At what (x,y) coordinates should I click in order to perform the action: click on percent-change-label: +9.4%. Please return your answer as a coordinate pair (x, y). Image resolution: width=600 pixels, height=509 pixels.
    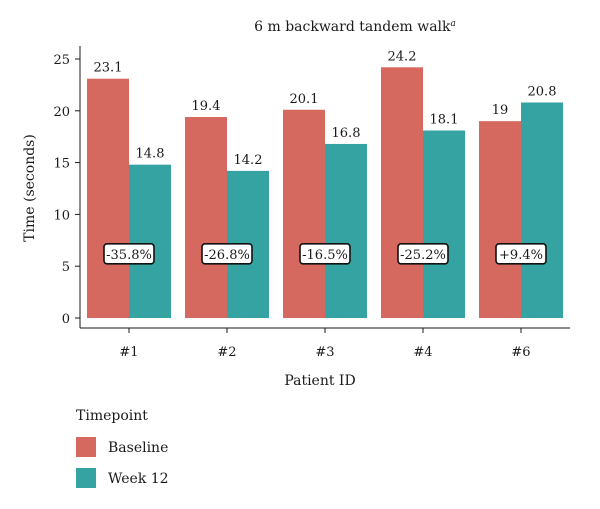
    Looking at the image, I should click on (521, 253).